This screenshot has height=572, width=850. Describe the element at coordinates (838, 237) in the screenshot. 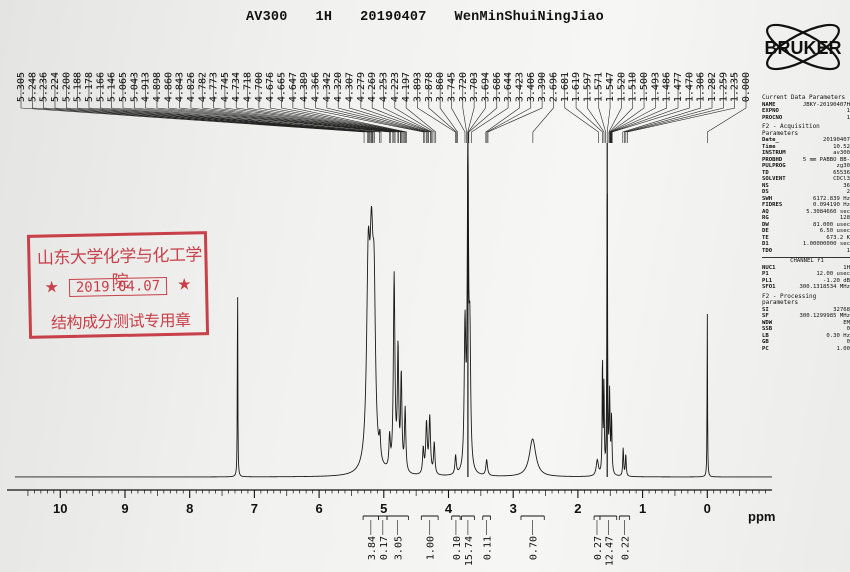

I see `param-value: 673.2 K` at that location.